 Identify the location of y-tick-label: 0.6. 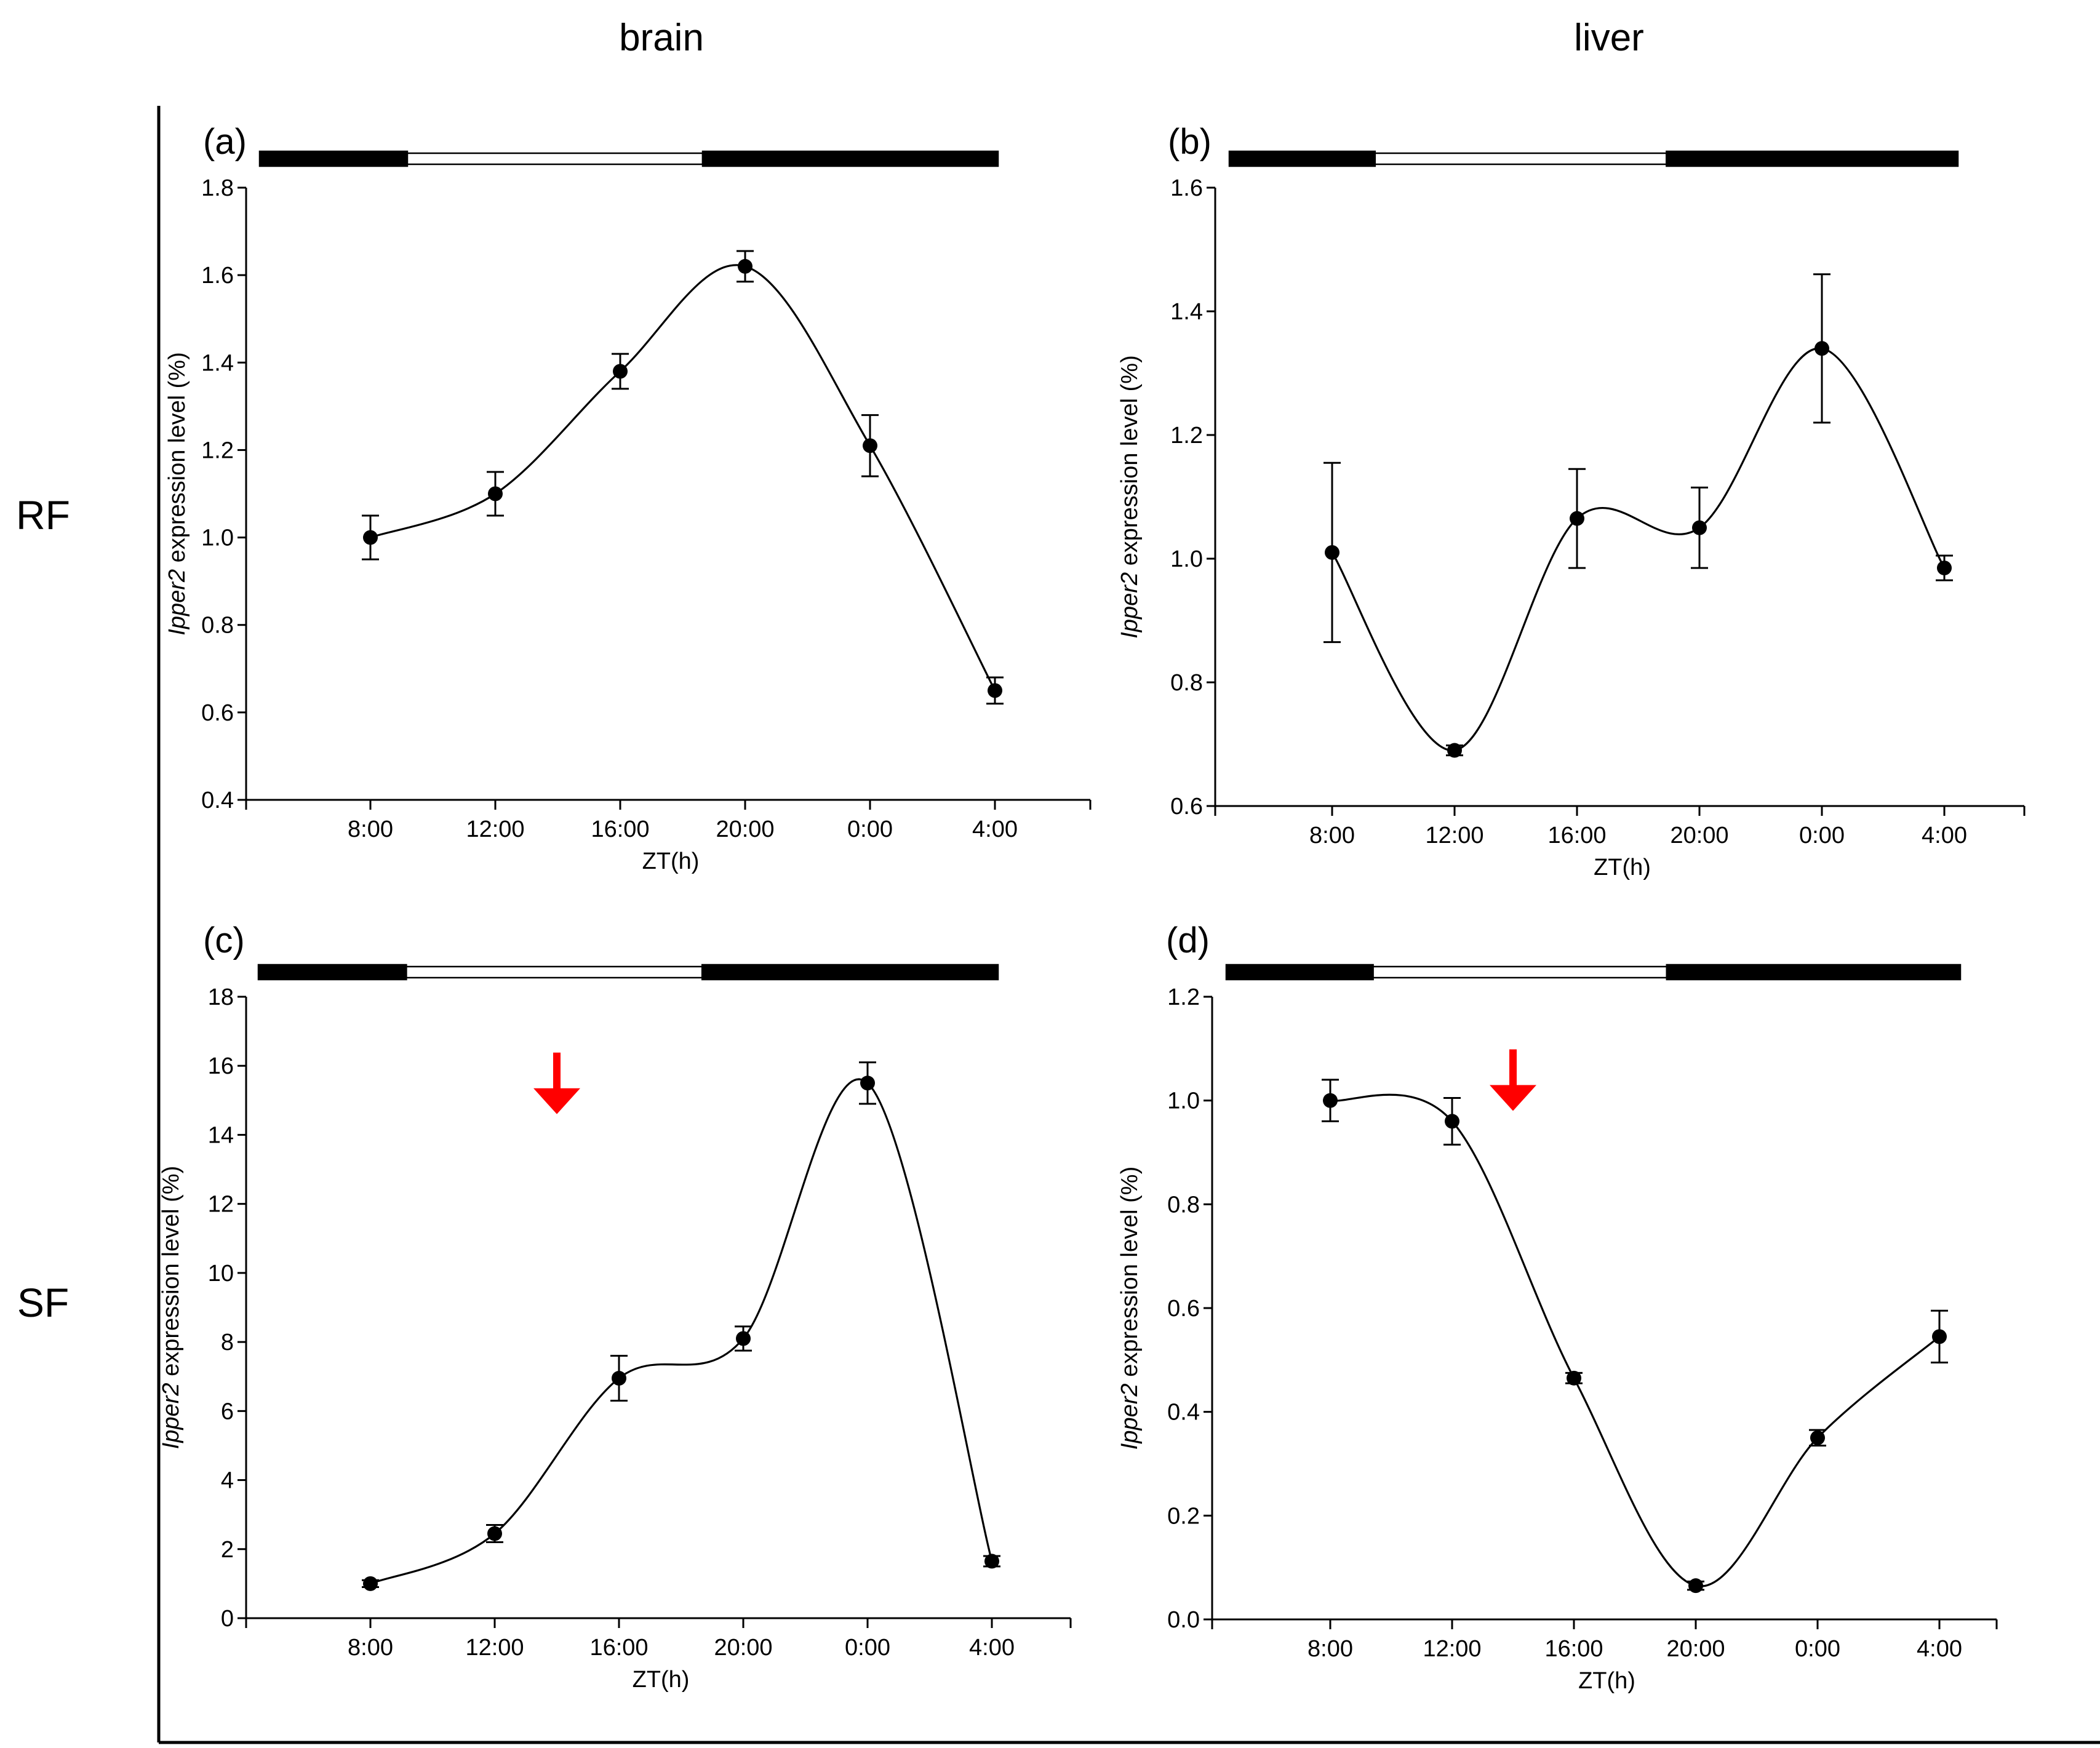
(217, 713).